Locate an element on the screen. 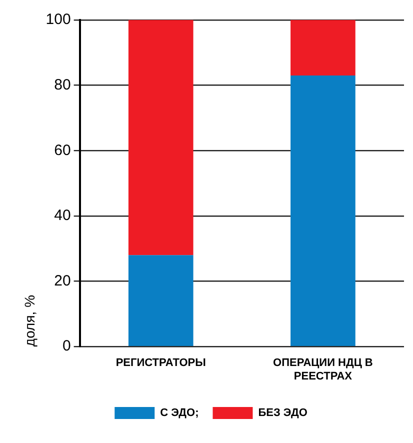 This screenshot has height=443, width=413. legend-label: С ЭДО; is located at coordinates (179, 413).